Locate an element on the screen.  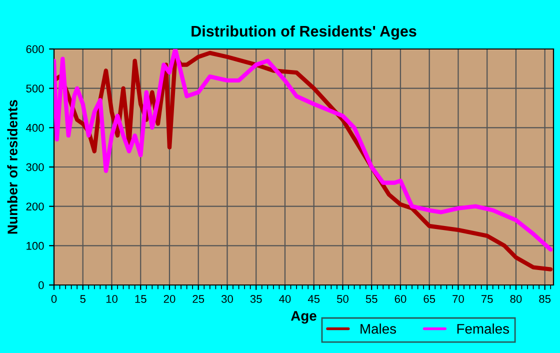
x-tick-label: 25 is located at coordinates (198, 299).